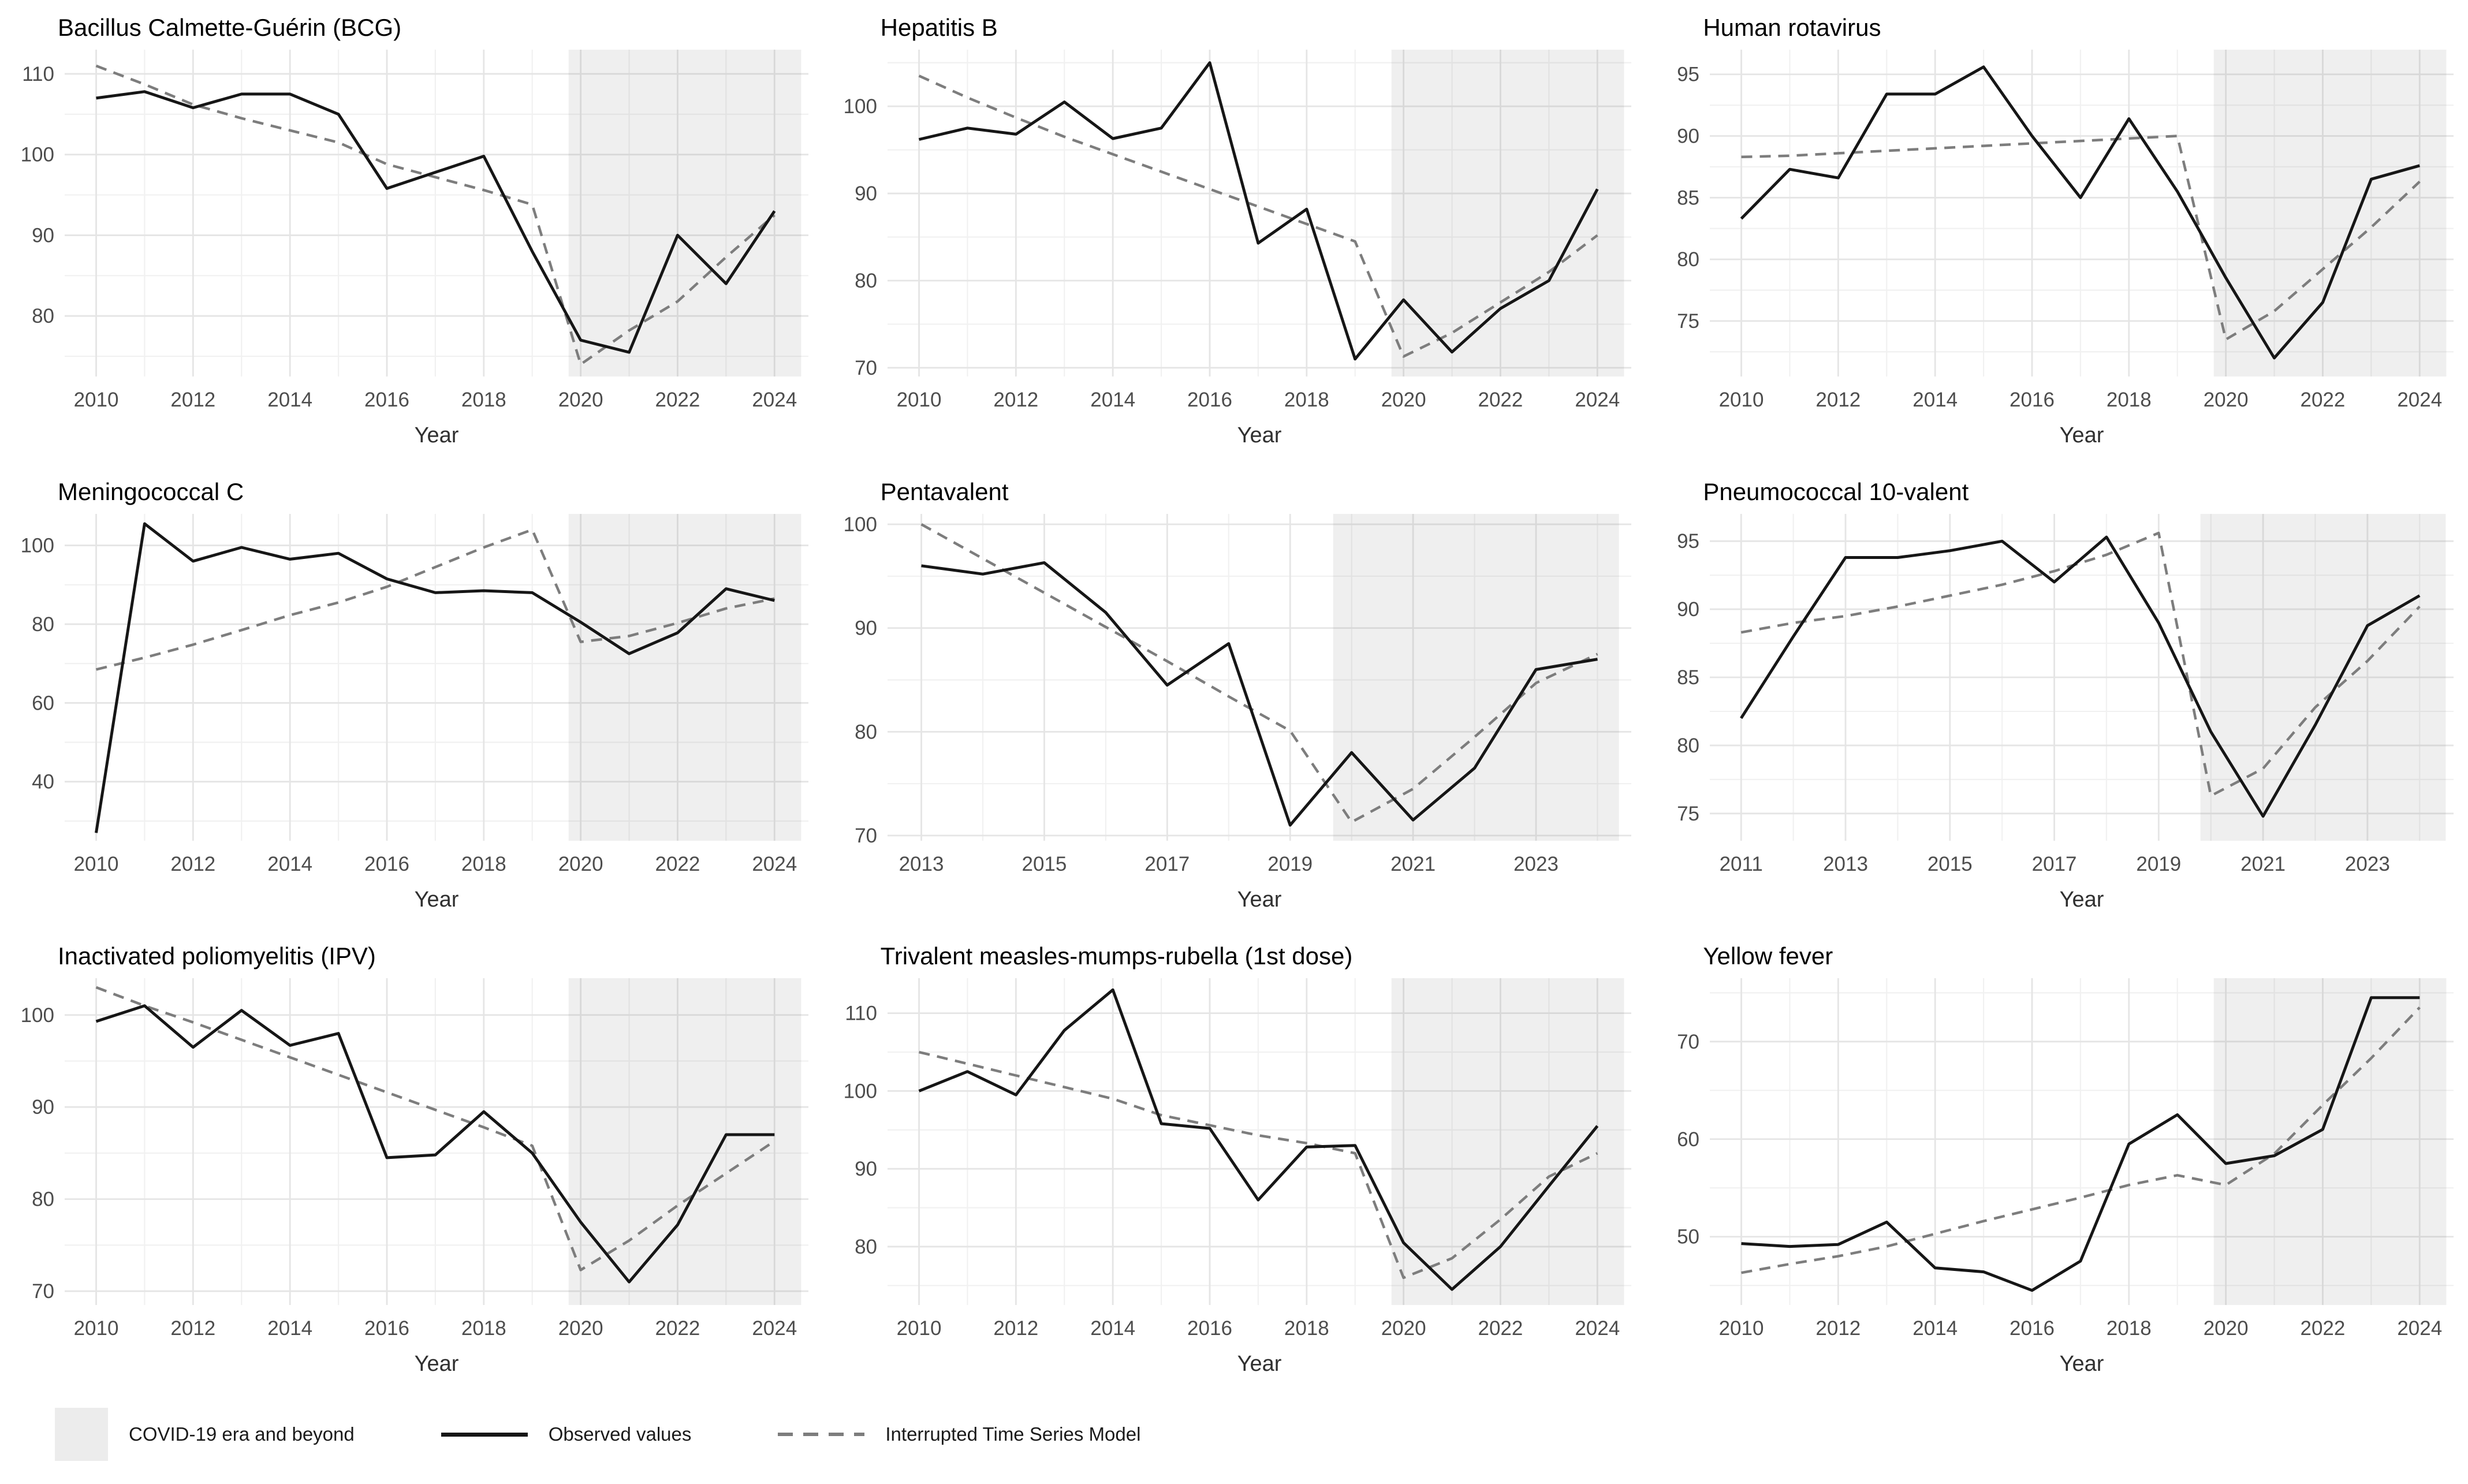  What do you see at coordinates (1688, 1237) in the screenshot?
I see `svg-text: 50` at bounding box center [1688, 1237].